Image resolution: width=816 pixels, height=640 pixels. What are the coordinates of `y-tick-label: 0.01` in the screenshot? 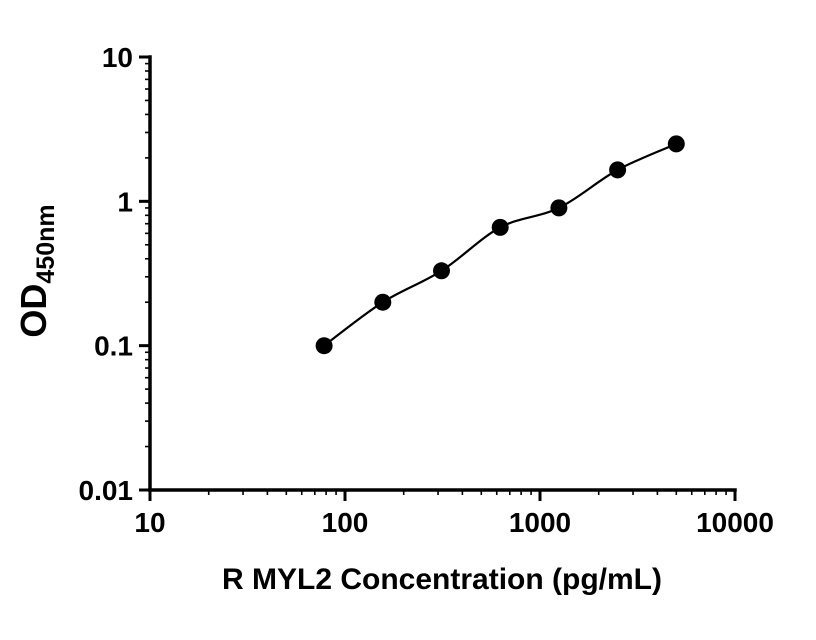 It's located at (106, 490).